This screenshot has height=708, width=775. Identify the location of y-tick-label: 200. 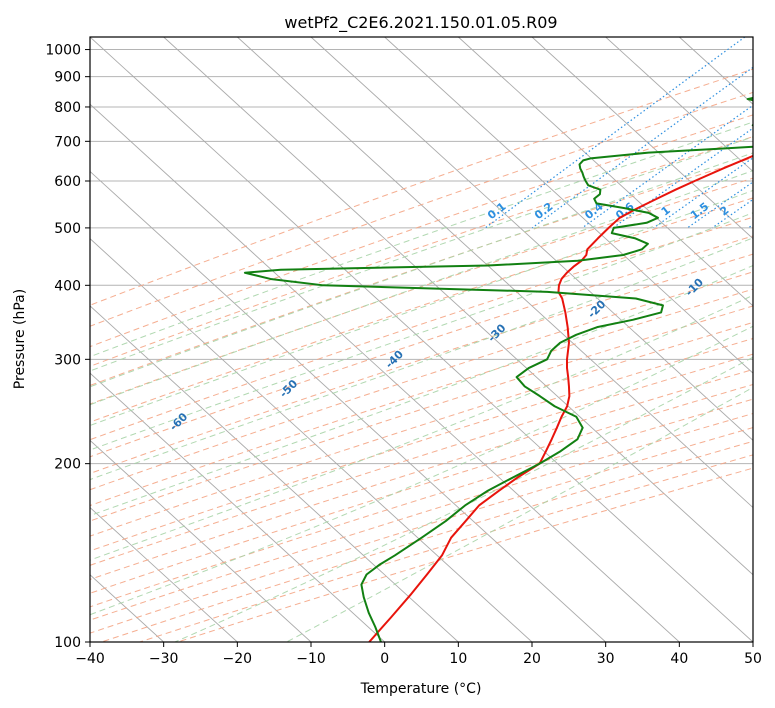
(67, 465).